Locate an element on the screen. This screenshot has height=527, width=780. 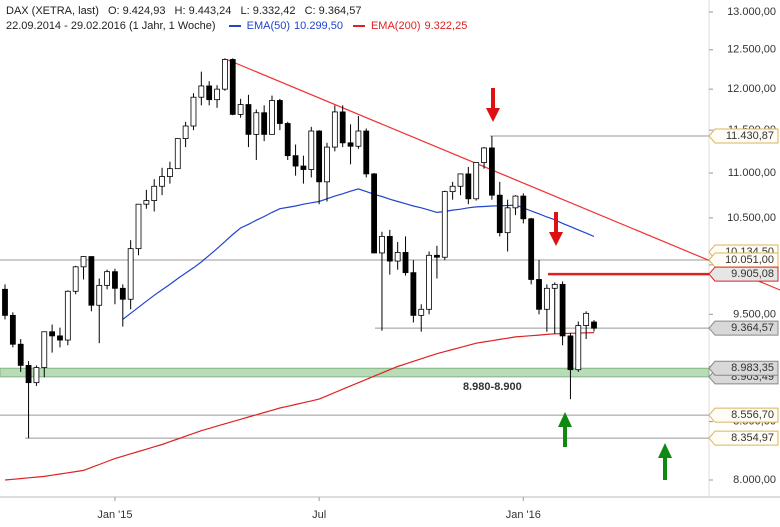
instrument: DAX (XETRA, last) is located at coordinates (52, 11).